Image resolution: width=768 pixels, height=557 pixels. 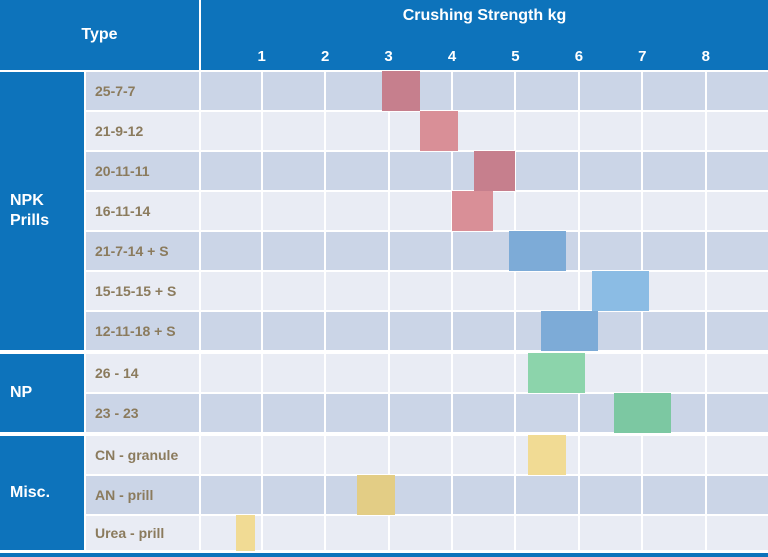 I want to click on type-column-header: Type, so click(x=99, y=35).